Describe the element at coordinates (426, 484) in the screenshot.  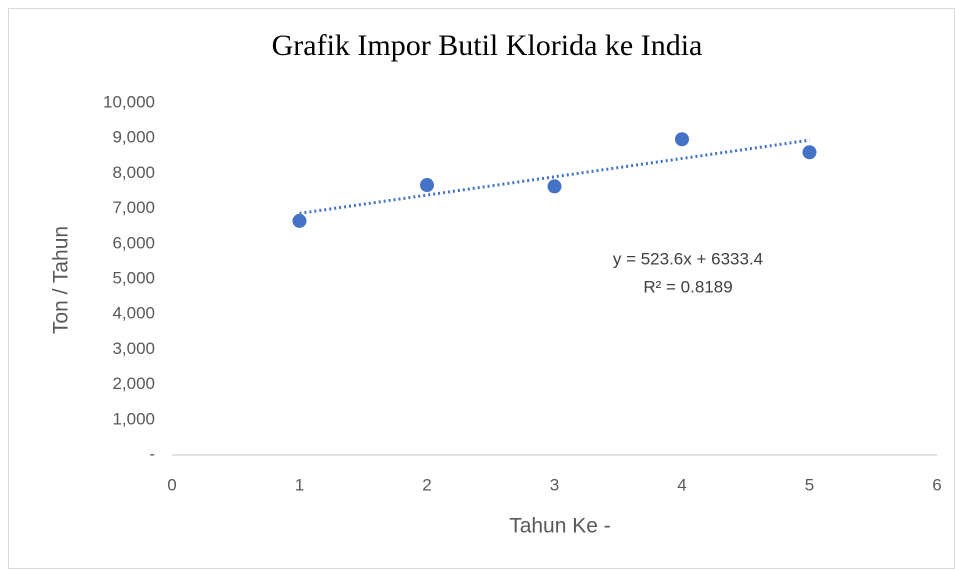
I see `x-tick-label: 2` at that location.